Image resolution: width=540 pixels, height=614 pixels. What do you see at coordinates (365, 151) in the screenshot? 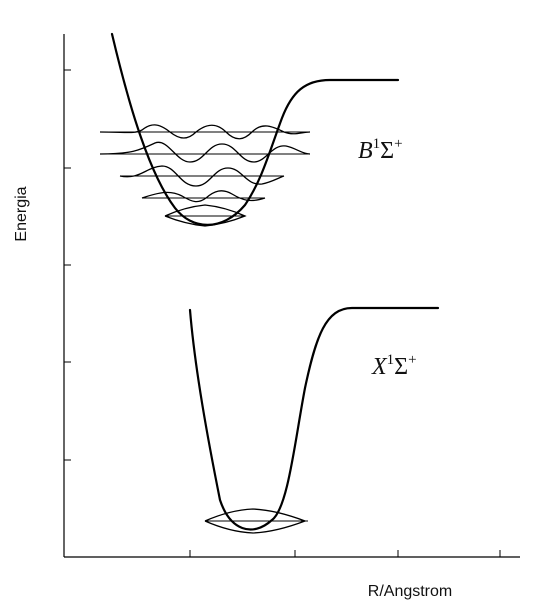
I see `upper-state-letter: B` at bounding box center [365, 151].